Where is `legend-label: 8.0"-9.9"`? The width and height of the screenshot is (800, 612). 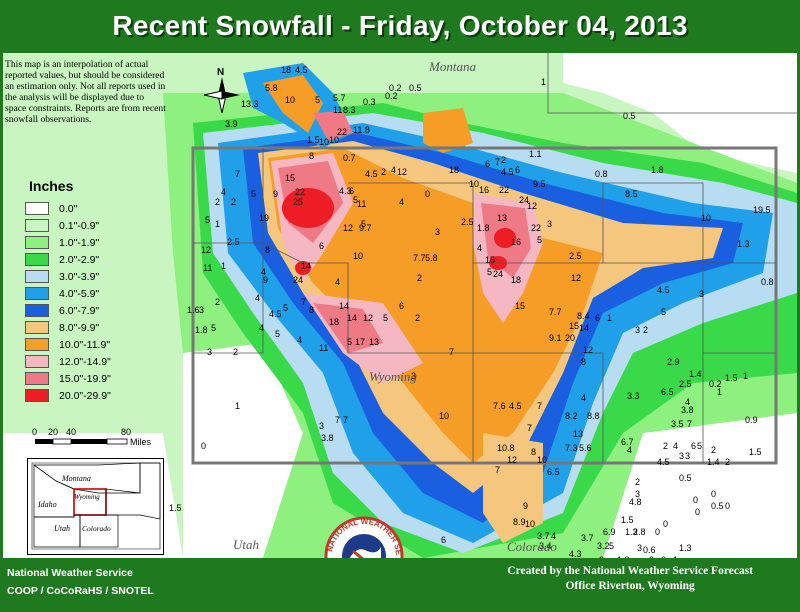 legend-label: 8.0"-9.9" is located at coordinates (79, 327).